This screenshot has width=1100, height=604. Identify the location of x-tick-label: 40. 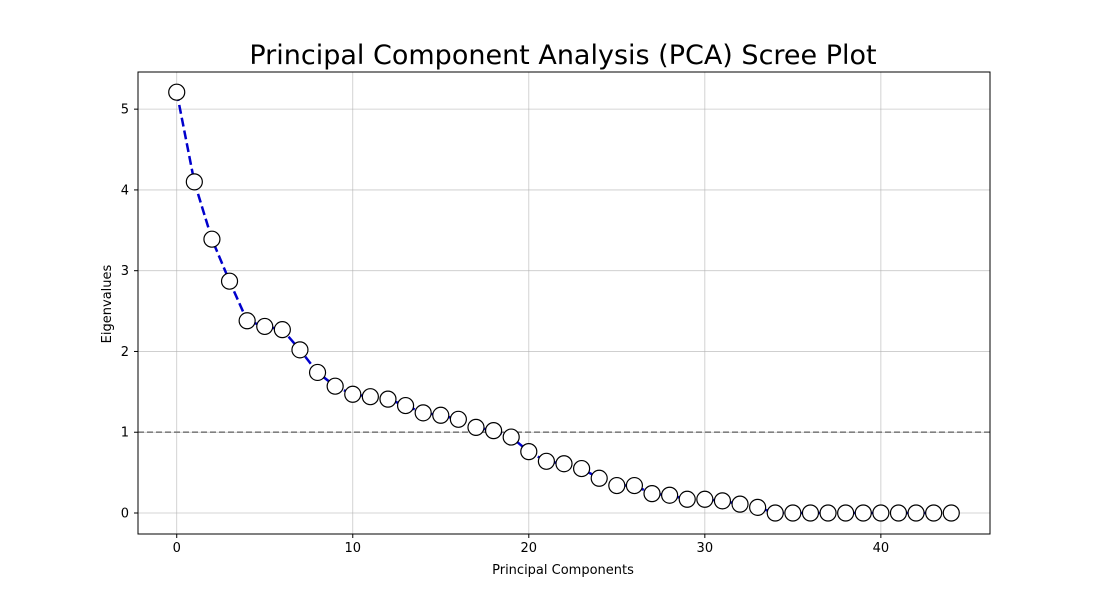
(881, 548).